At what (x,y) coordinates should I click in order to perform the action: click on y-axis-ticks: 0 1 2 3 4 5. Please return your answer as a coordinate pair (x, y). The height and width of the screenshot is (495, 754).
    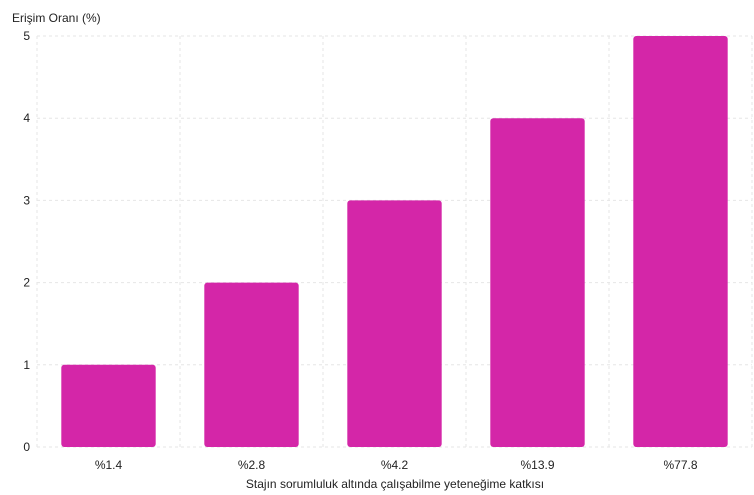
    Looking at the image, I should click on (26, 241).